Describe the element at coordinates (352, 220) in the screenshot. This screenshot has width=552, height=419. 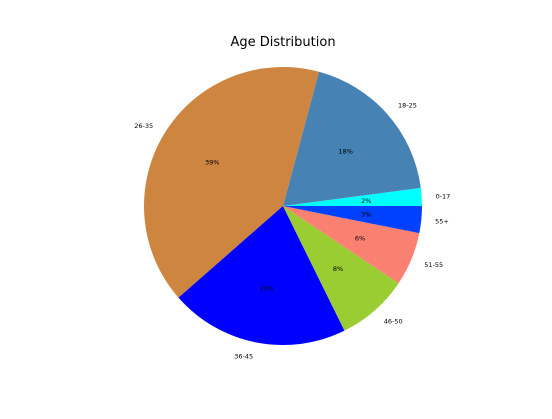
I see `pie-slice-55+` at that location.